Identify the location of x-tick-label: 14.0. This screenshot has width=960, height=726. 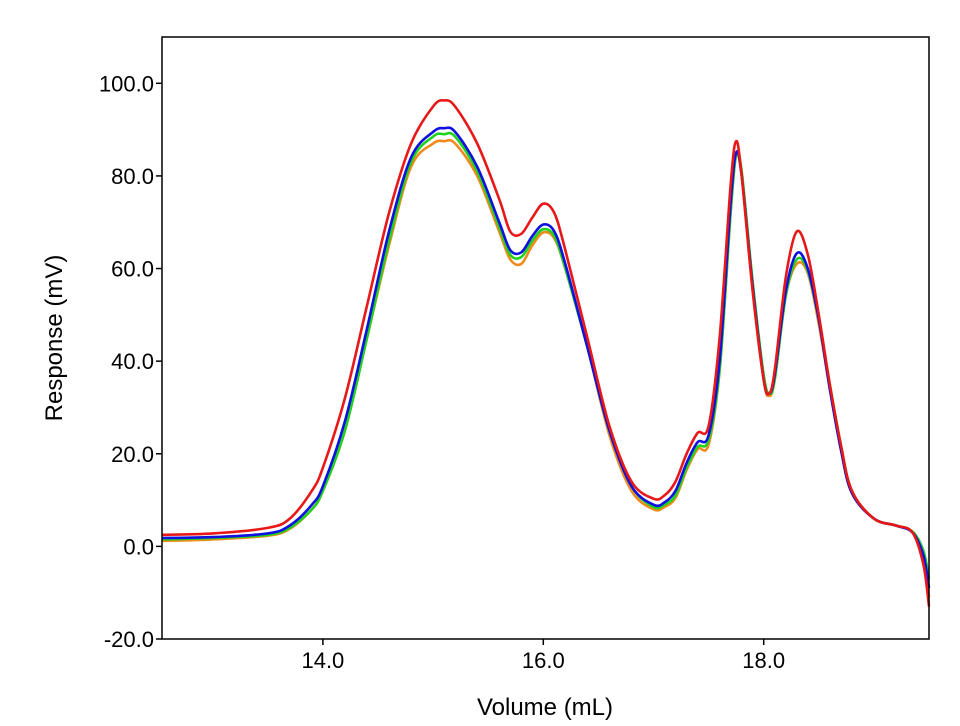
(322, 660).